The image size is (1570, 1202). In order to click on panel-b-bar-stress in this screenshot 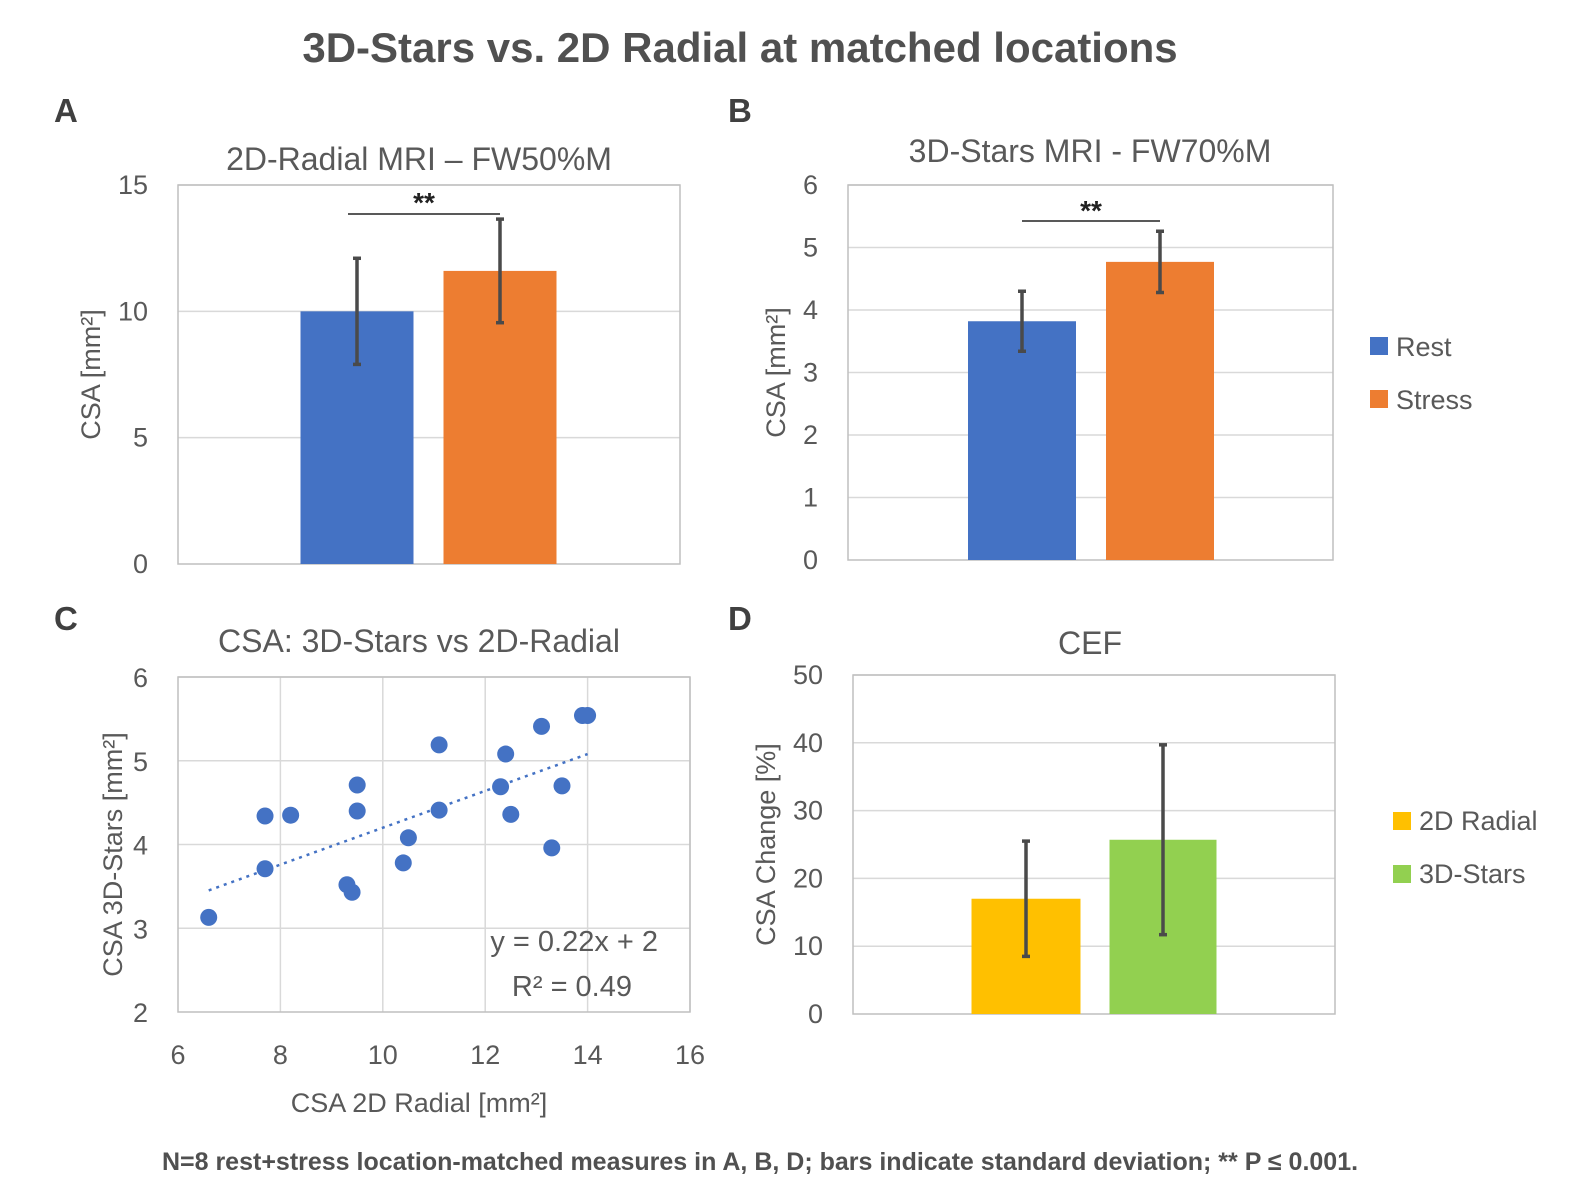, I will do `click(1160, 410)`.